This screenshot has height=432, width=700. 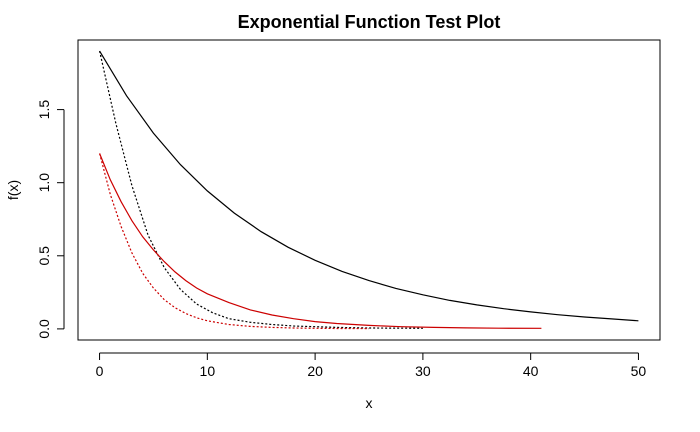 What do you see at coordinates (371, 365) in the screenshot?
I see `x-axis: 0 10 20 30 40 50` at bounding box center [371, 365].